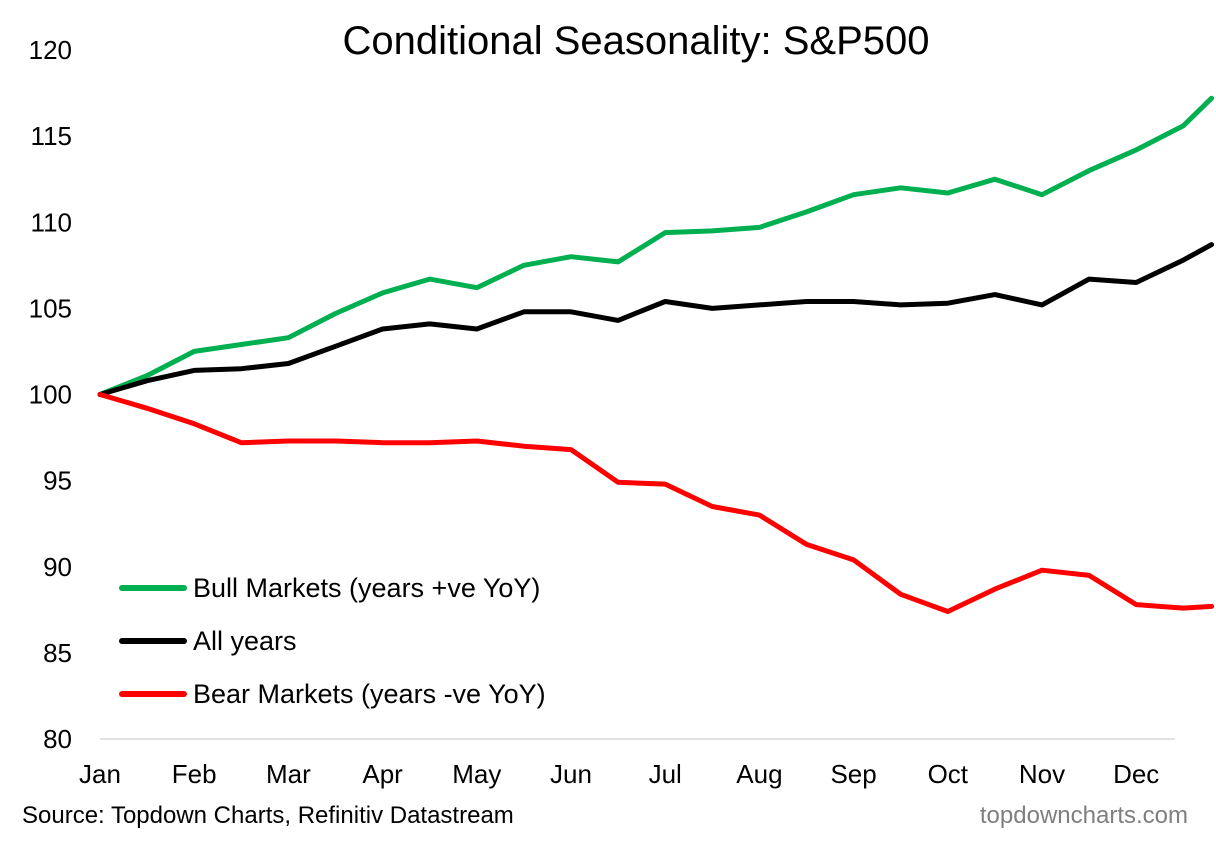  What do you see at coordinates (571, 774) in the screenshot?
I see `x-tick-label: Jun` at bounding box center [571, 774].